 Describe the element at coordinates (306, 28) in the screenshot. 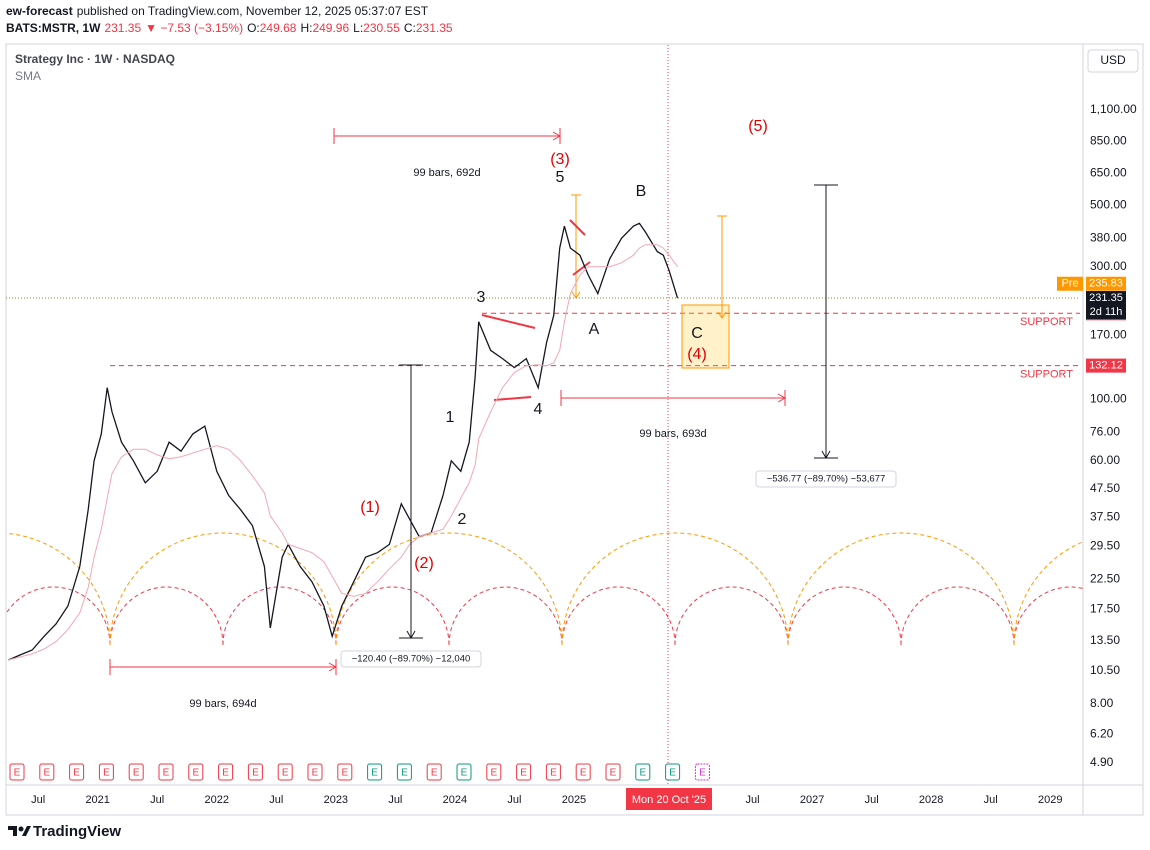

I see `ohlc-key: H:` at that location.